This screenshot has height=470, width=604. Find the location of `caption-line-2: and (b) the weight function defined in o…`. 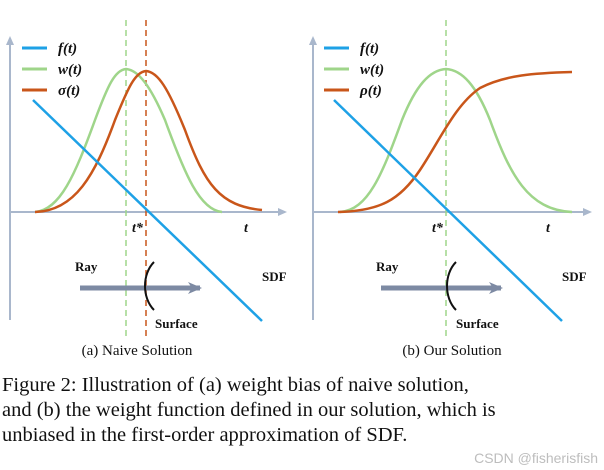

caption-line-2: and (b) the weight function defined in o… is located at coordinates (249, 410).